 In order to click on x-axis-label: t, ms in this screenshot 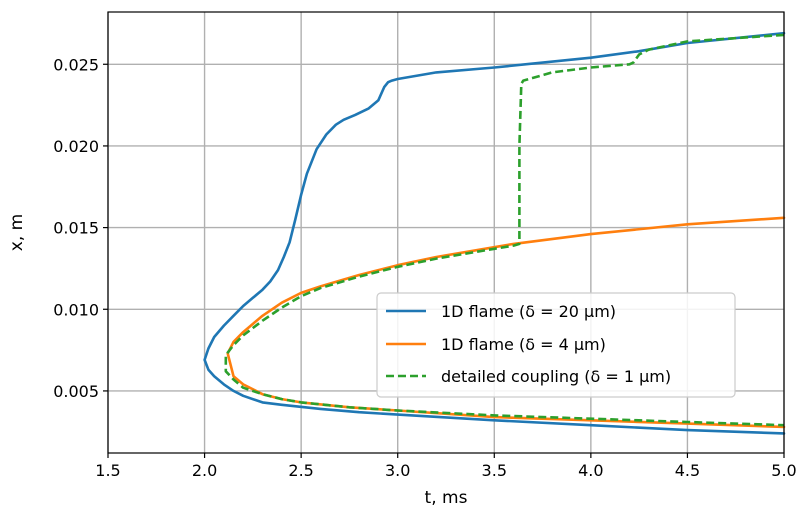, I will do `click(446, 498)`.